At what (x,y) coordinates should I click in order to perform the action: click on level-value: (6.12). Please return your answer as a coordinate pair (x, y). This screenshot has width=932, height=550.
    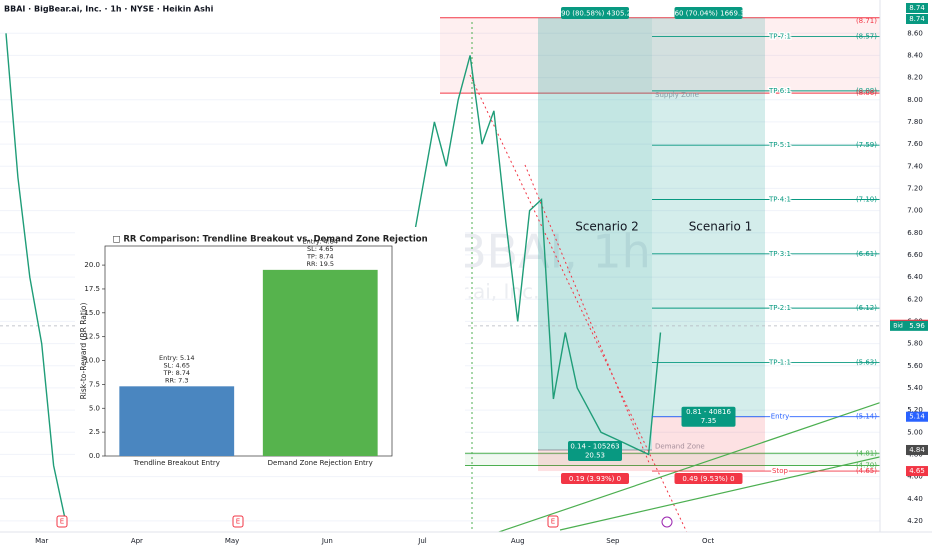
    Looking at the image, I should click on (866, 308).